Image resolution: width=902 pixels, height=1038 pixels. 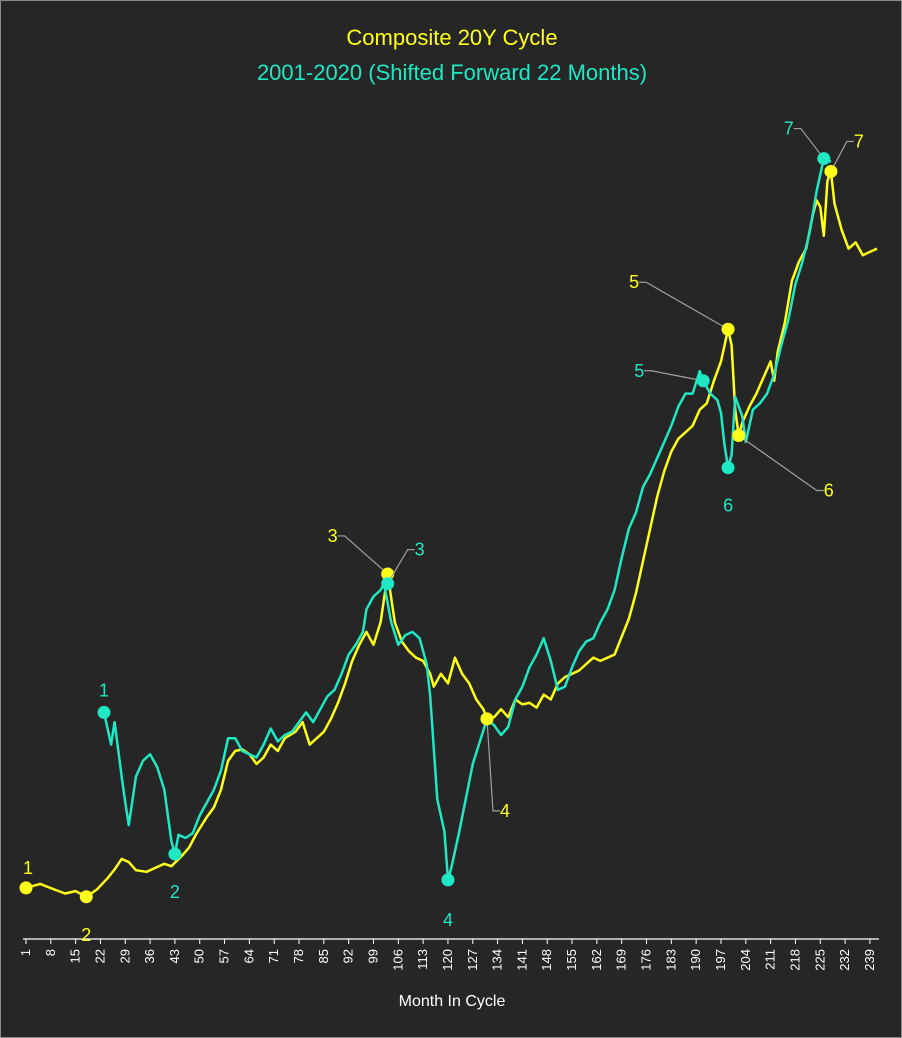 What do you see at coordinates (695, 960) in the screenshot?
I see `x-tick-label: 190` at bounding box center [695, 960].